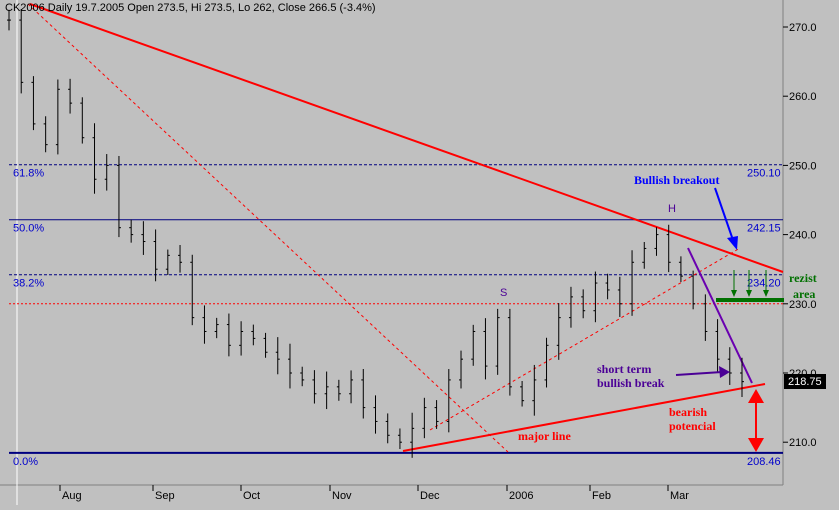 This screenshot has width=839, height=510. What do you see at coordinates (720, 315) in the screenshot?
I see `short-term-downtrend-line` at bounding box center [720, 315].